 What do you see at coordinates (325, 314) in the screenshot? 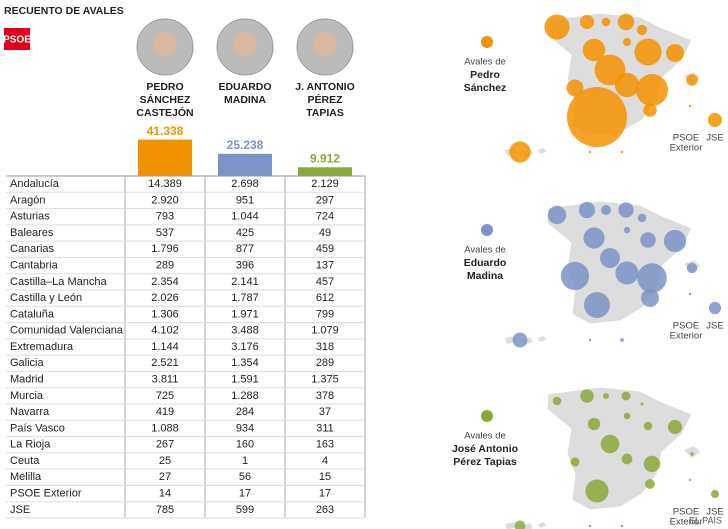
I see `cell: 799` at bounding box center [325, 314].